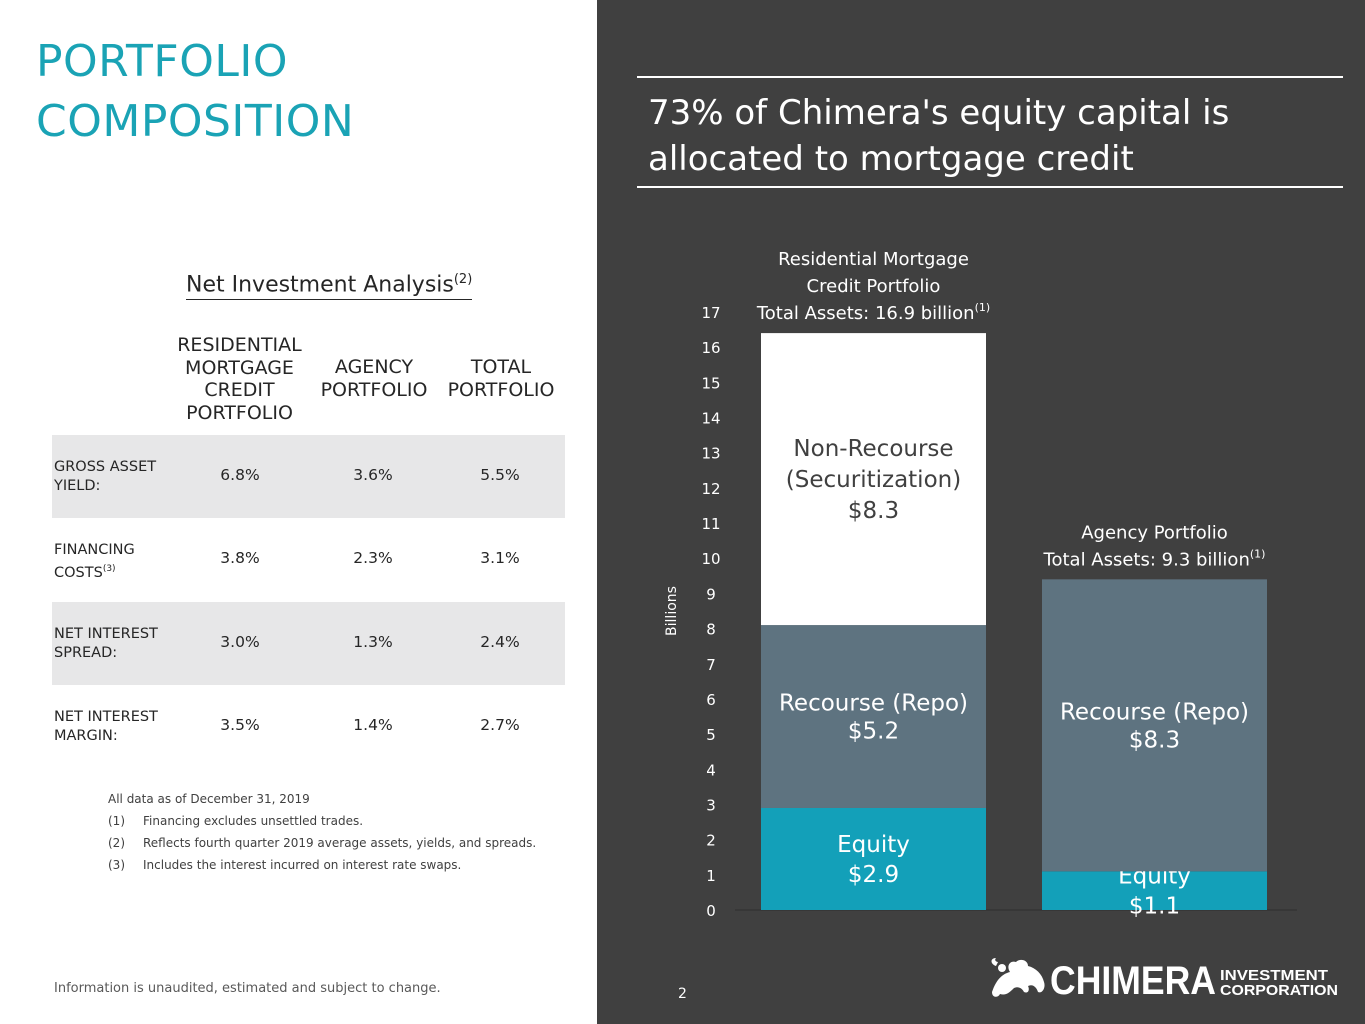 The image size is (1365, 1024). What do you see at coordinates (240, 725) in the screenshot?
I see `table-cell: 3.5%` at bounding box center [240, 725].